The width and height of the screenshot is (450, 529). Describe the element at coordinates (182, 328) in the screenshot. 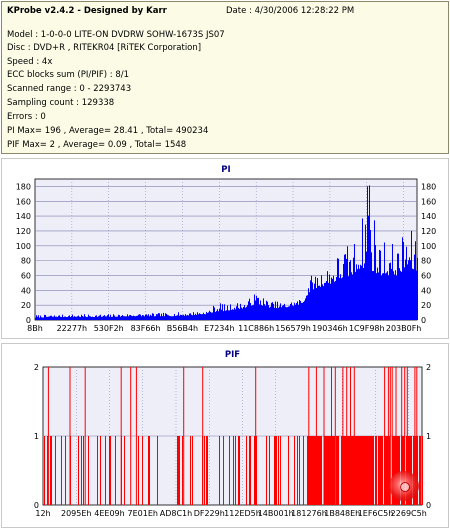

I see `pi-xtick: B56B4h` at that location.